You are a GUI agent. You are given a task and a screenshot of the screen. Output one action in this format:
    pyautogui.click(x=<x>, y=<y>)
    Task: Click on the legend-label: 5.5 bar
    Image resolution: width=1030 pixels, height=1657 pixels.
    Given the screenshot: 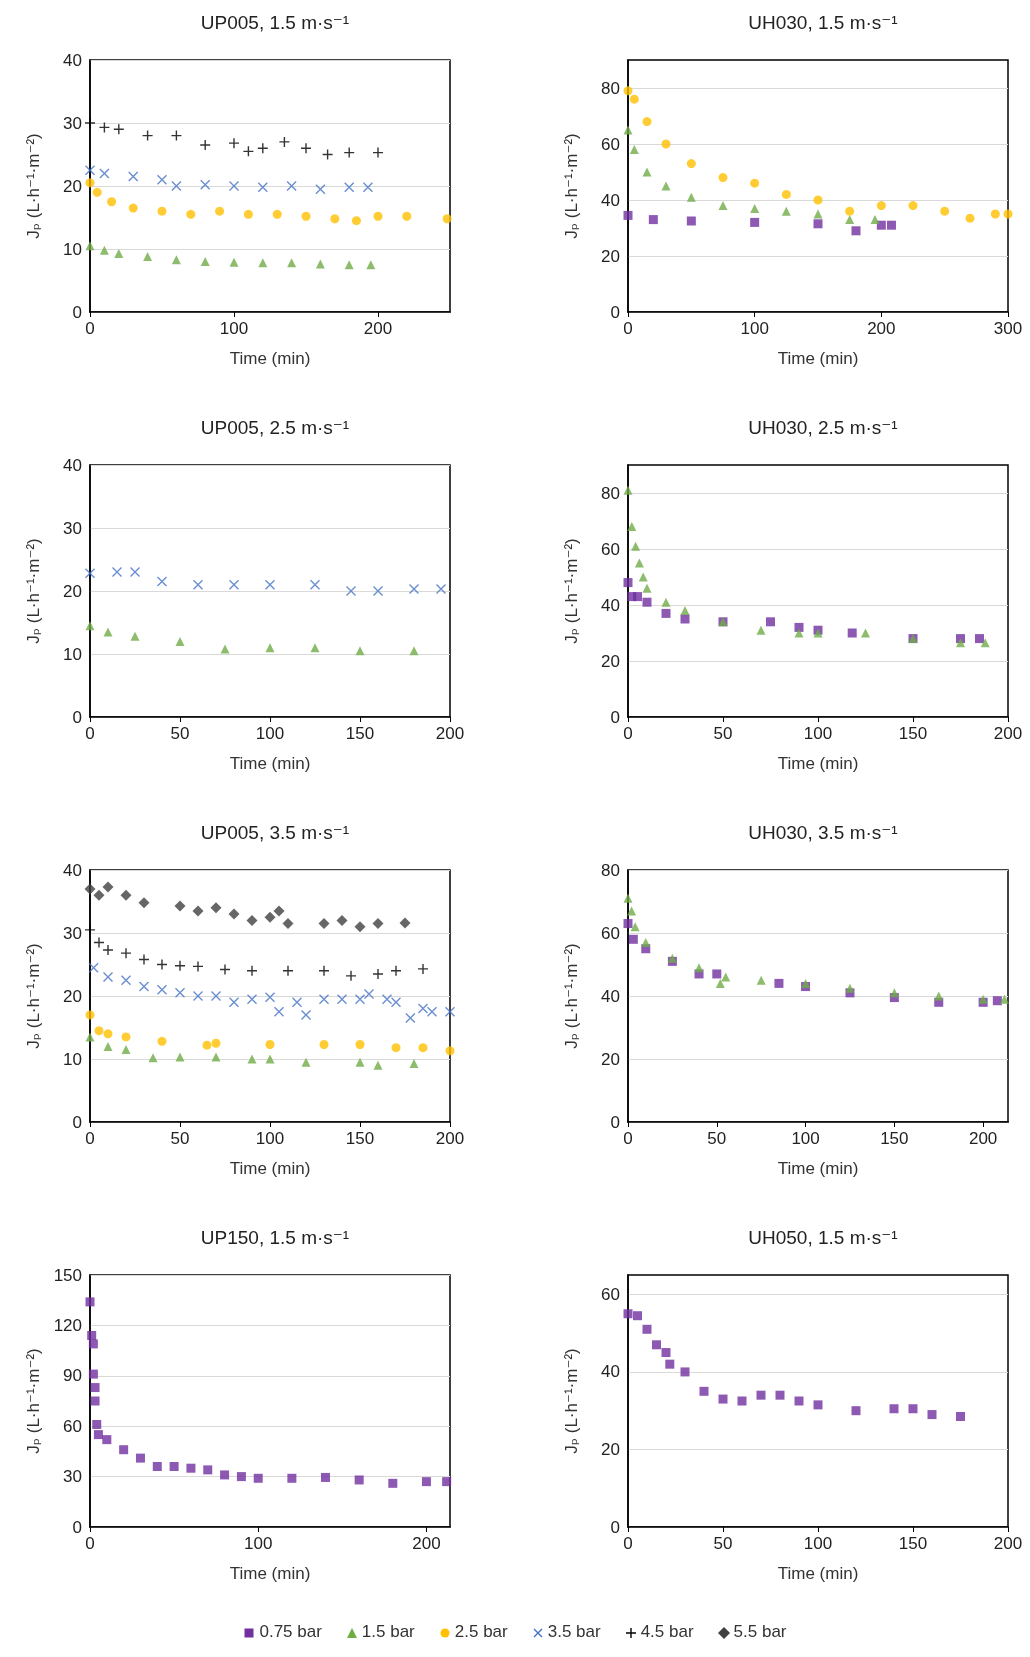 What is the action you would take?
    pyautogui.click(x=760, y=1631)
    